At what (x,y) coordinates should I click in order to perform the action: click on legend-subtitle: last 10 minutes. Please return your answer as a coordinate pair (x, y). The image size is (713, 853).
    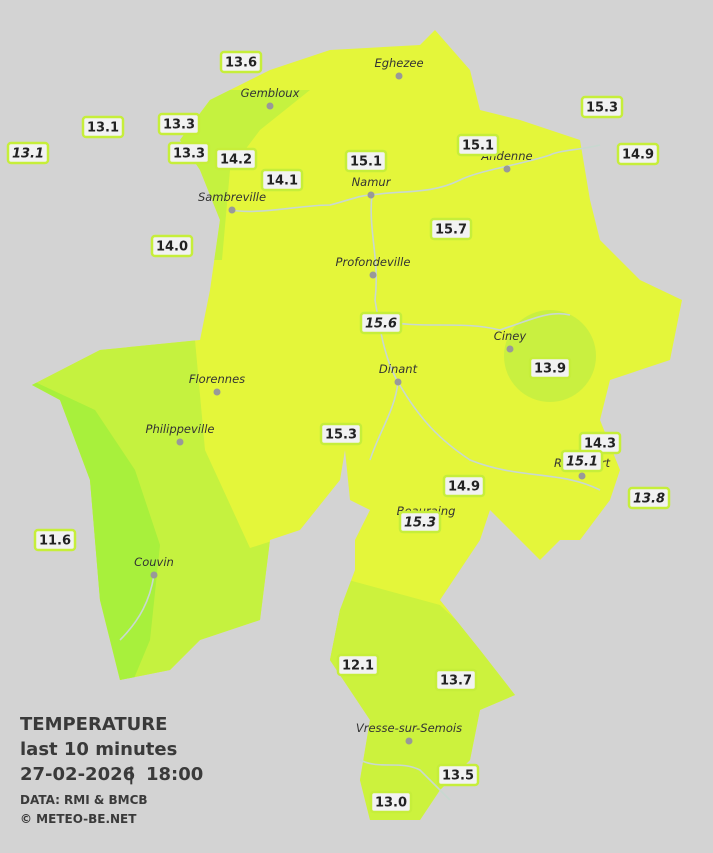
    Looking at the image, I should click on (98, 749).